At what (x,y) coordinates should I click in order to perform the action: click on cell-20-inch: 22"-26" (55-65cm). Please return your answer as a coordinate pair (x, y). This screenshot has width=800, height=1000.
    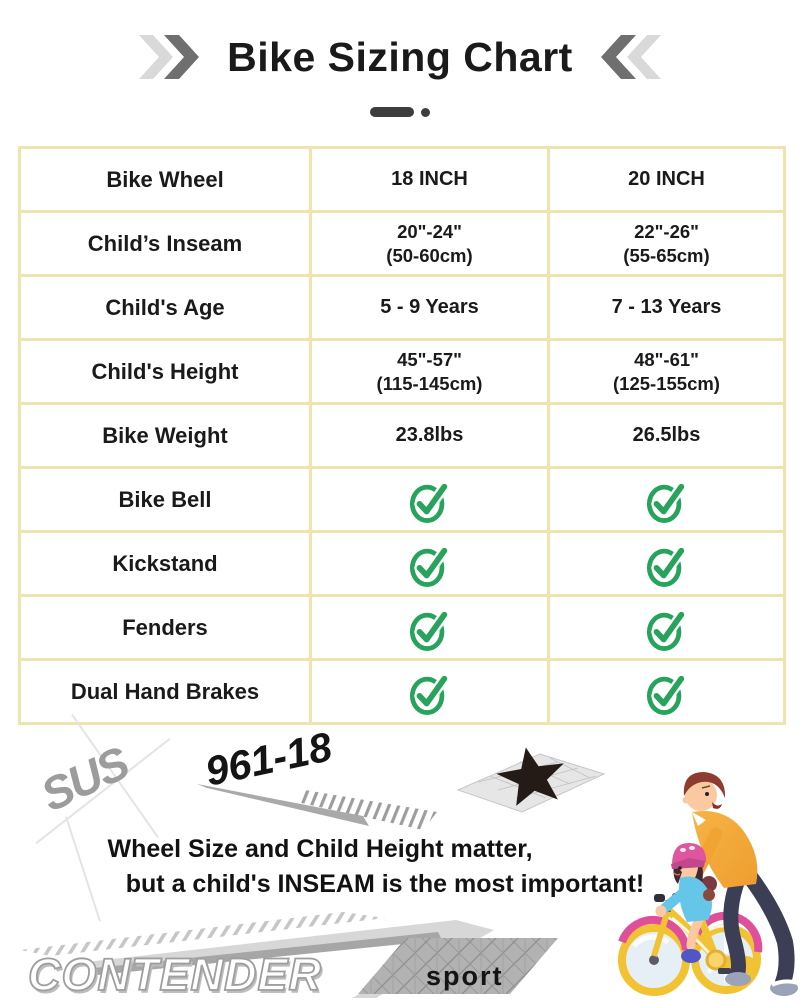
    Looking at the image, I should click on (666, 243).